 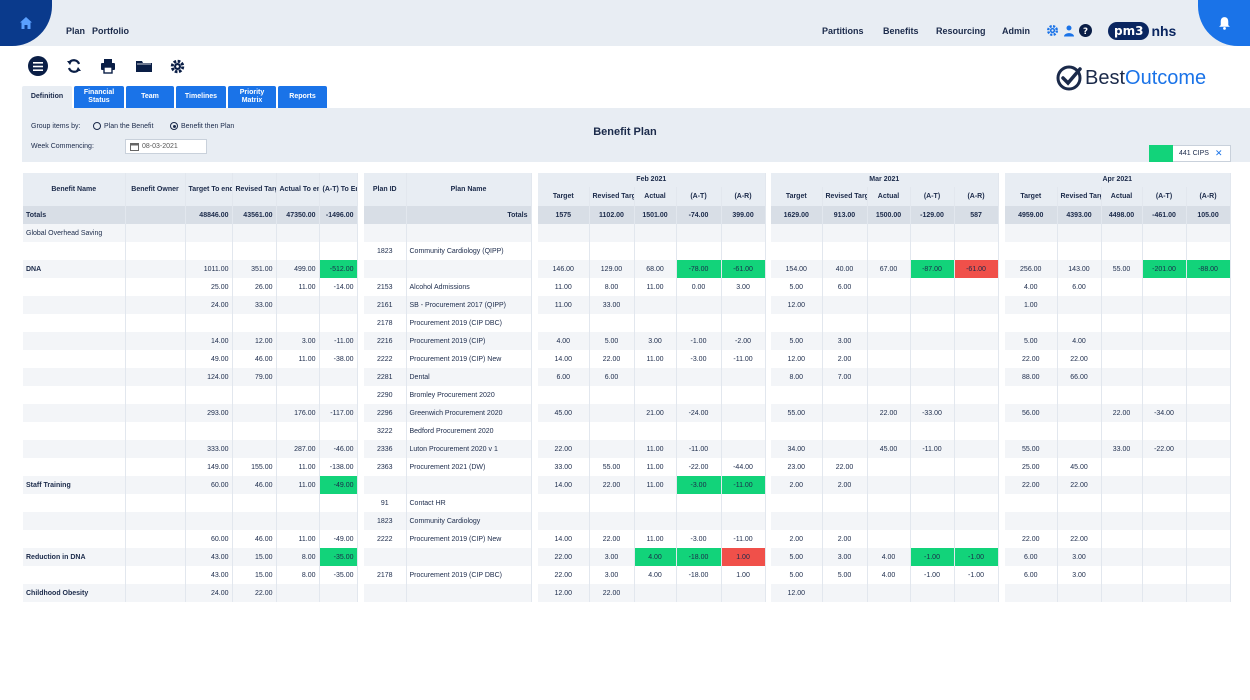 I want to click on table-row: Reduction in DNA 43.00 15.00 8.00 -35.00, so click(x=190, y=557).